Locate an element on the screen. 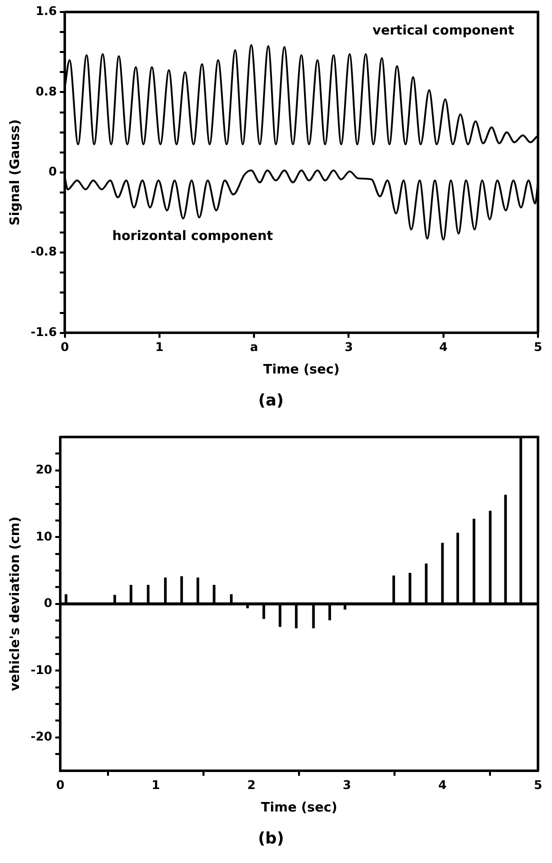  y-axis-title: vehicle's deviation (cm) is located at coordinates (16, 604).